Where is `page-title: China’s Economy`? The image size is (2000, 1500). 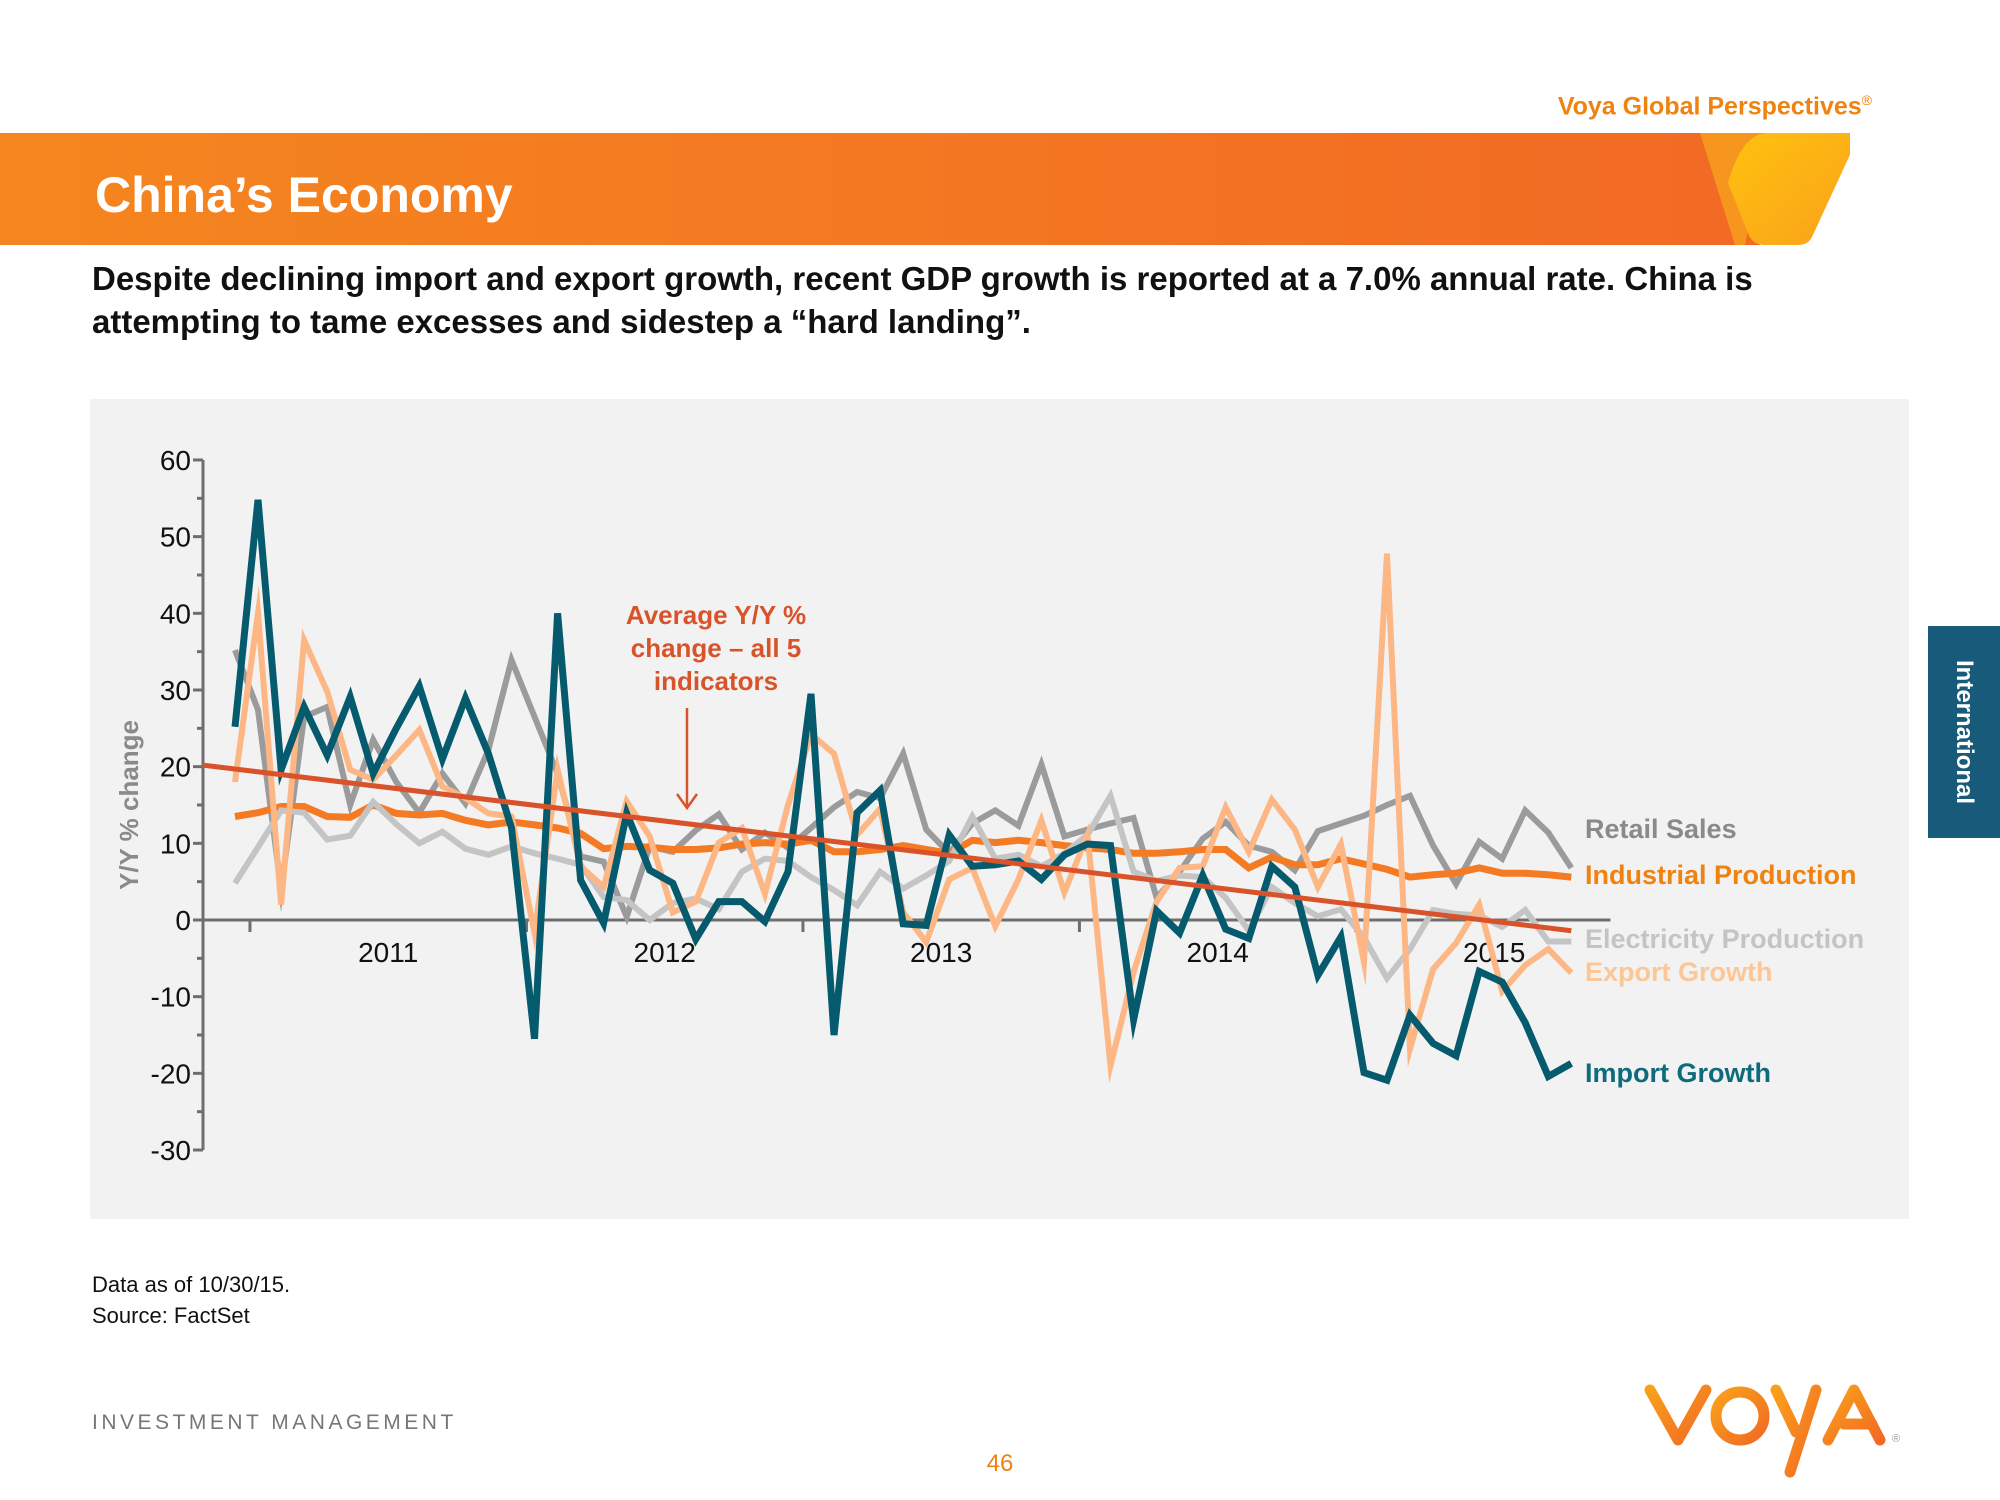
page-title: China’s Economy is located at coordinates (304, 195).